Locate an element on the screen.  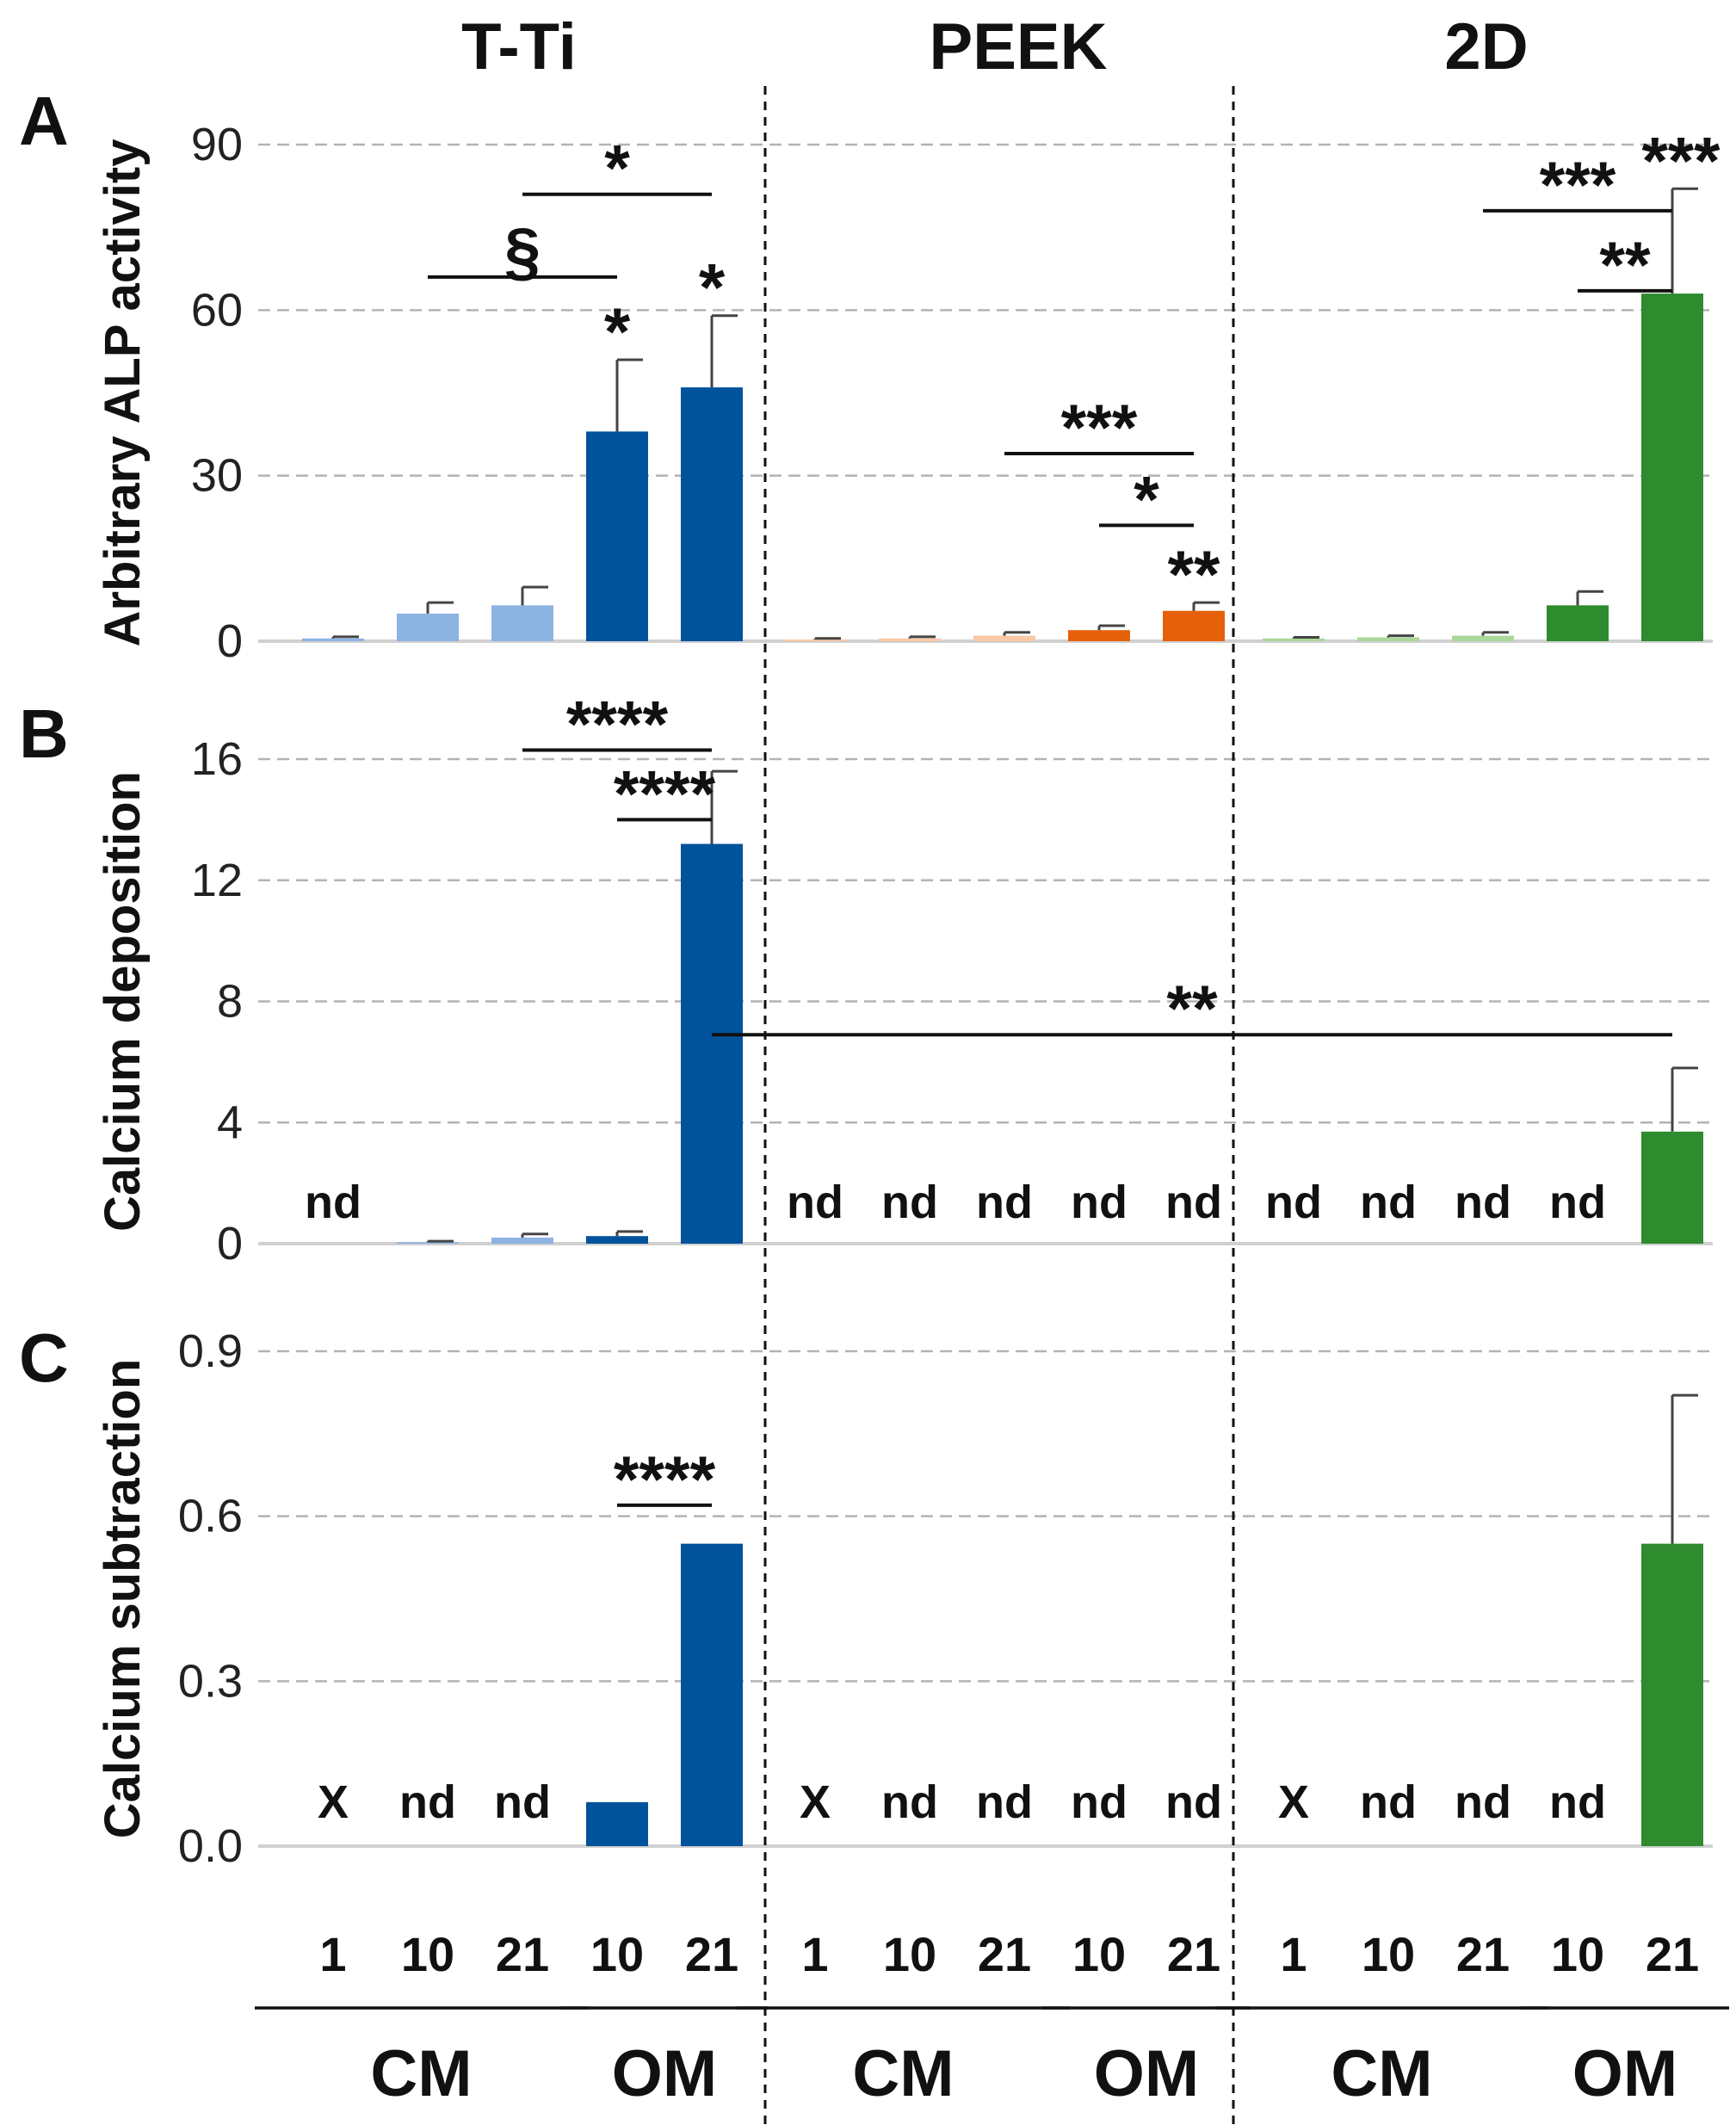
group-headers: T-Ti PEEK 2D is located at coordinates (994, 46).